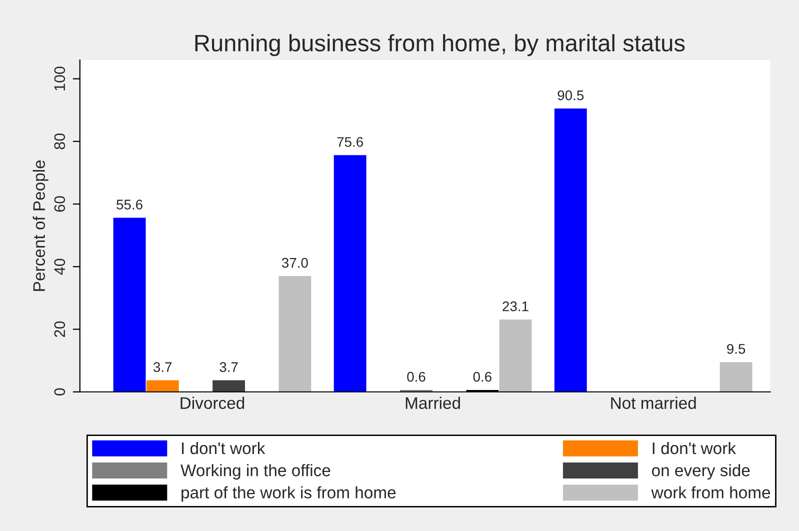  What do you see at coordinates (60, 142) in the screenshot?
I see `y-tick-label: 80` at bounding box center [60, 142].